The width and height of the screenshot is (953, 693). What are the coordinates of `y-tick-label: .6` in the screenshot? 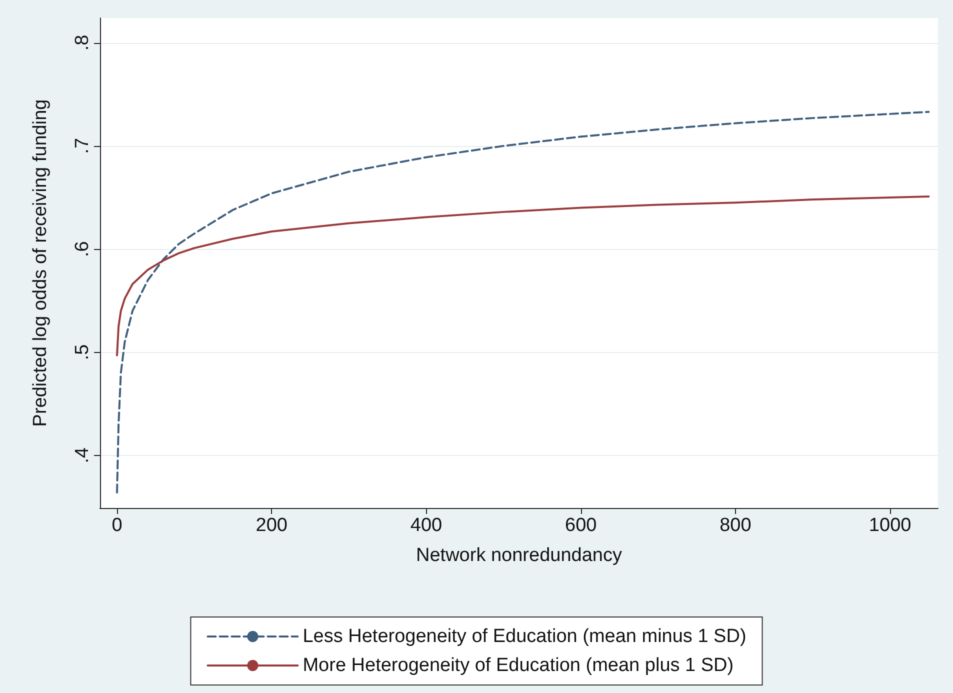 It's located at (82, 249).